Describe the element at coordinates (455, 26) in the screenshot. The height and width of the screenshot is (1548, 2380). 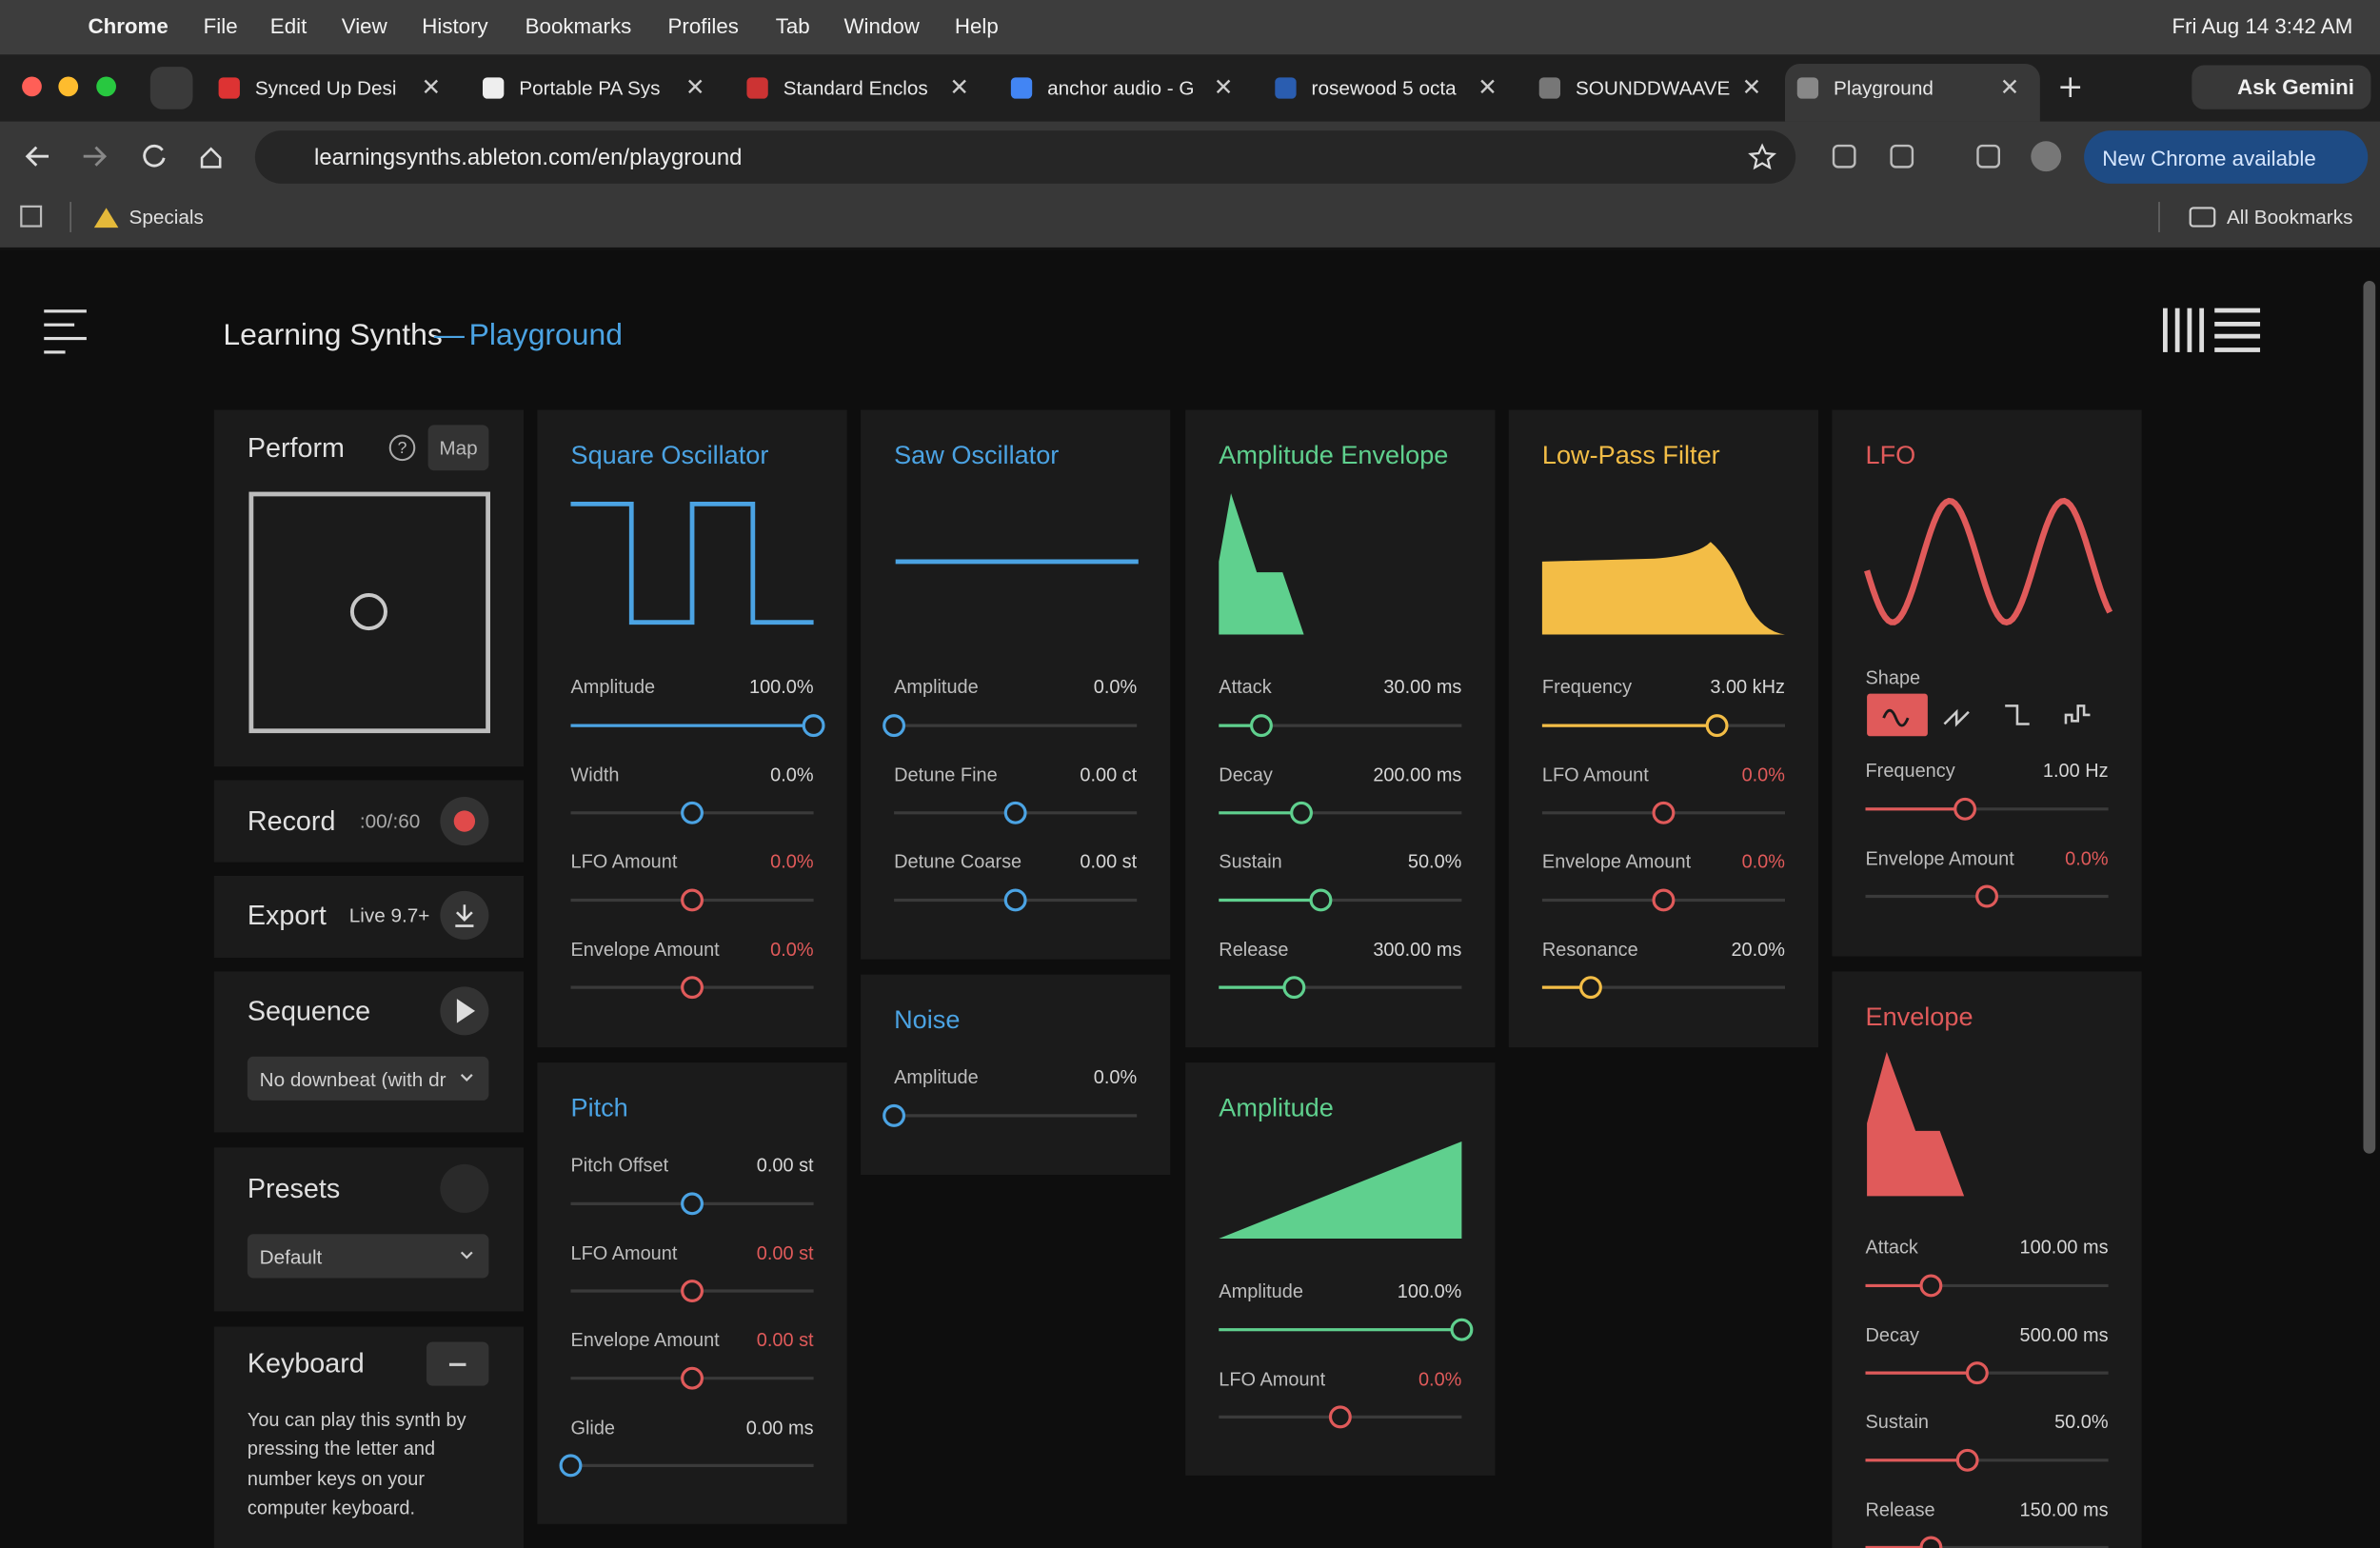
I see `menu-item: History` at that location.